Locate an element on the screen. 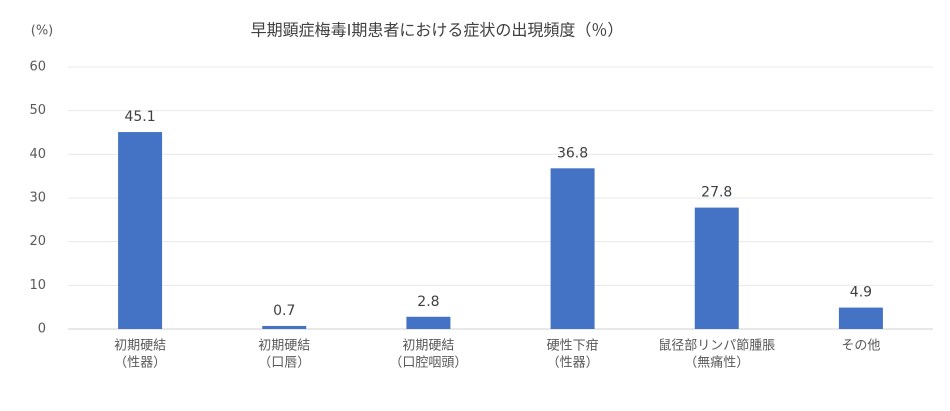  y-tick-label: 0 is located at coordinates (42, 329).